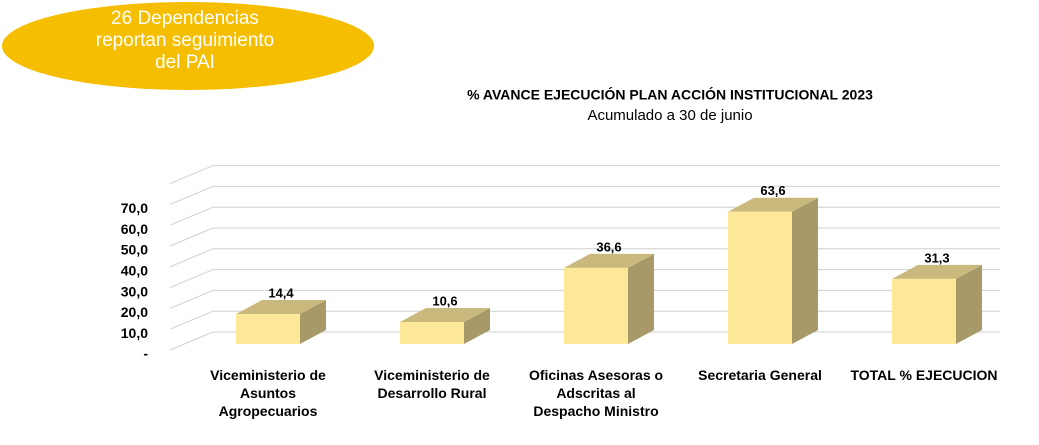 Image resolution: width=1039 pixels, height=445 pixels. Describe the element at coordinates (924, 375) in the screenshot. I see `x-tick-label: TOTAL % EJECUCION` at that location.